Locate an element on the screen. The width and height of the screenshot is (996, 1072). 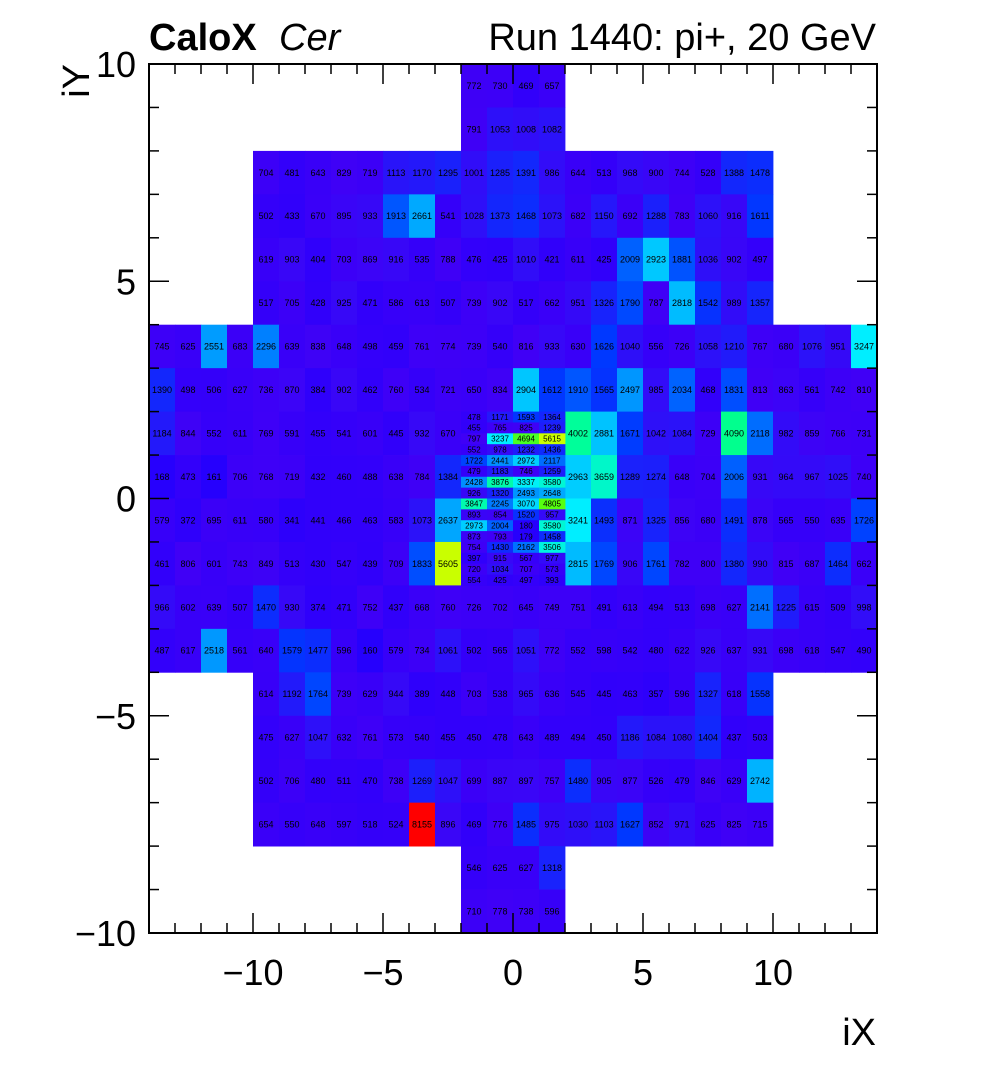
tower-cell-label: 776 is located at coordinates (499, 825).